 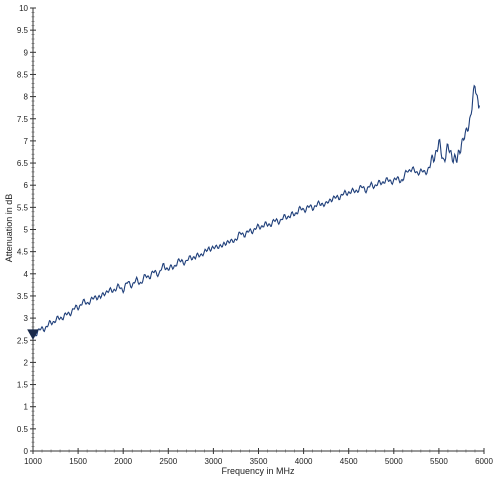 What do you see at coordinates (349, 461) in the screenshot?
I see `x-tick-label: 4500` at bounding box center [349, 461].